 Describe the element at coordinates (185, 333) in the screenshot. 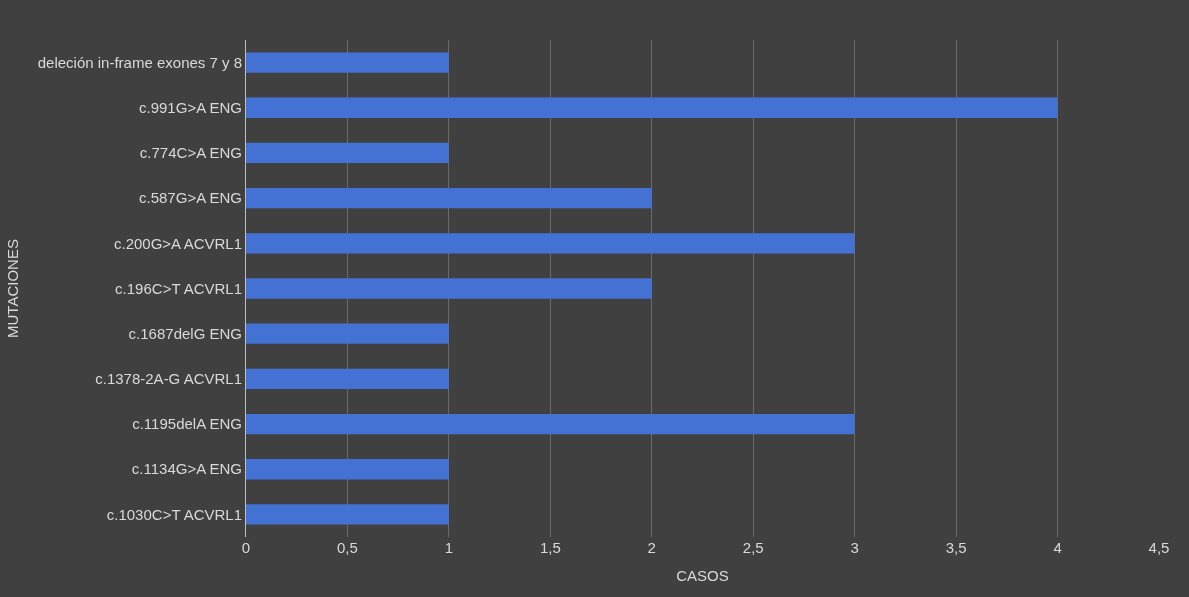

I see `y-tick-label: c.1687delG ENG` at that location.